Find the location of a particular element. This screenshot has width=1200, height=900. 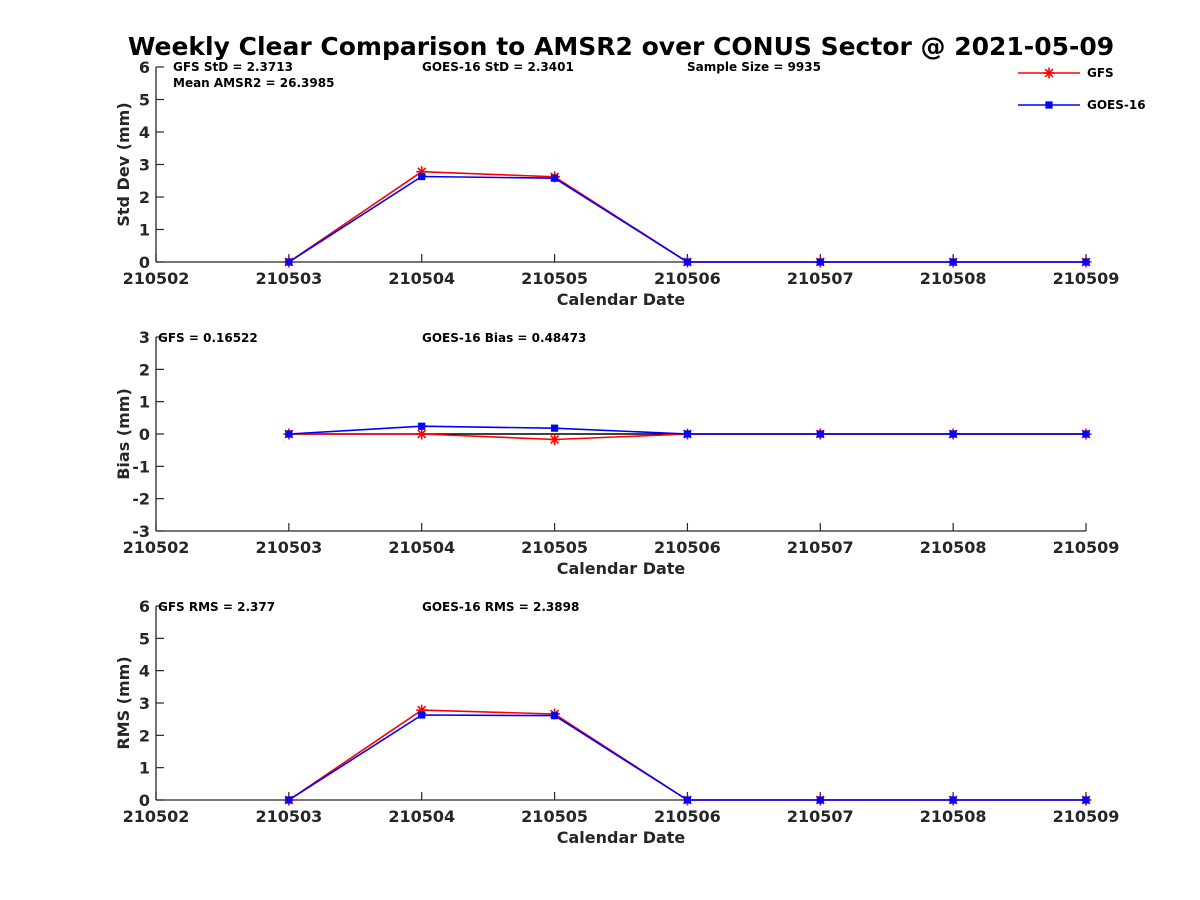

stat-annotation: GOES-16 StD = 2.3401 is located at coordinates (498, 67).